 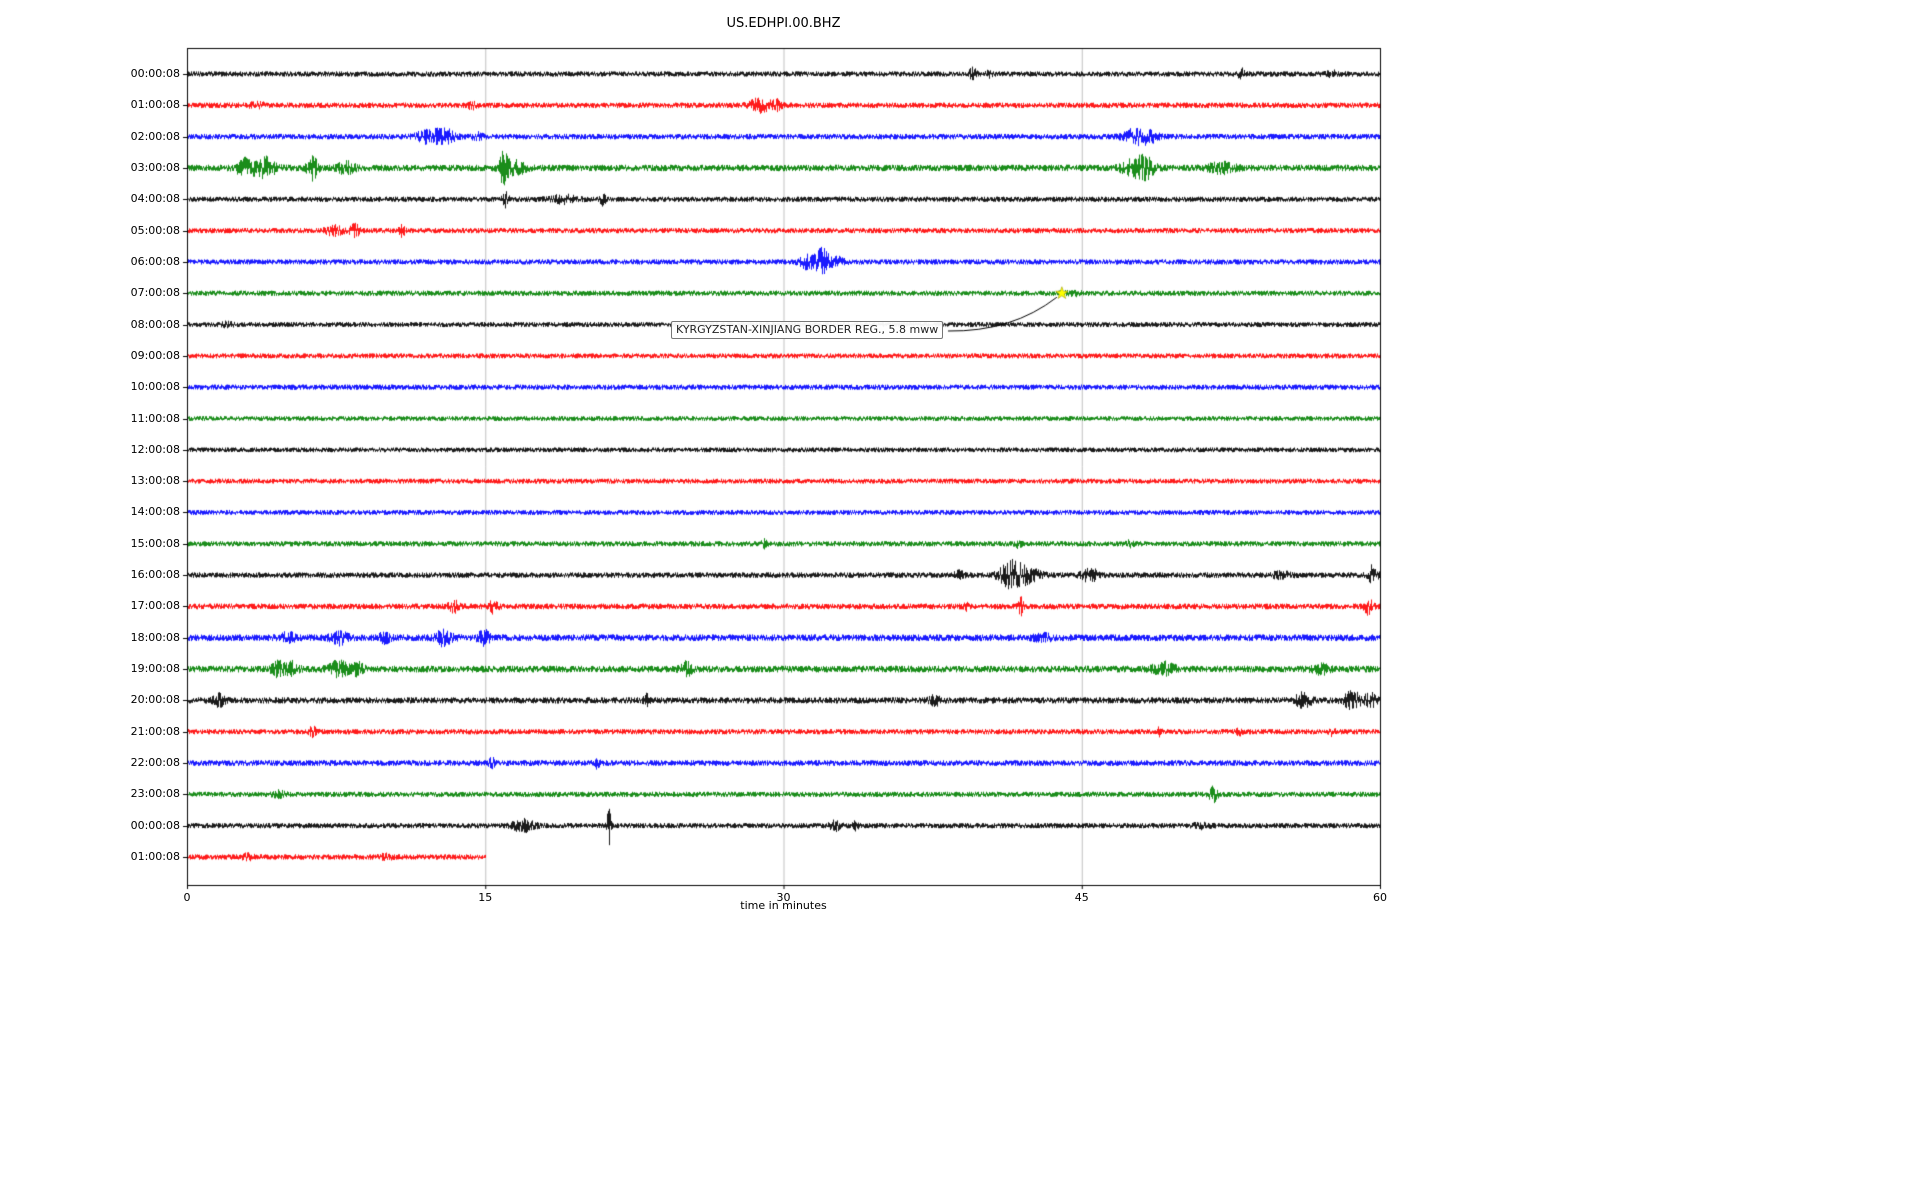 I want to click on x-tick-label: 30, so click(x=783, y=897).